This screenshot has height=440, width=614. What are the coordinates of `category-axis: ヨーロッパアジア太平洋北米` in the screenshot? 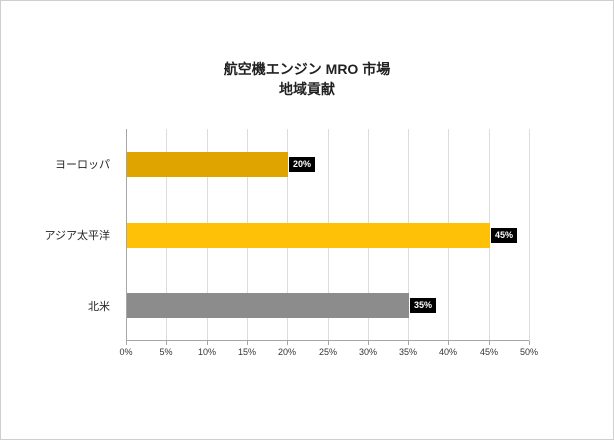 It's located at (59, 235).